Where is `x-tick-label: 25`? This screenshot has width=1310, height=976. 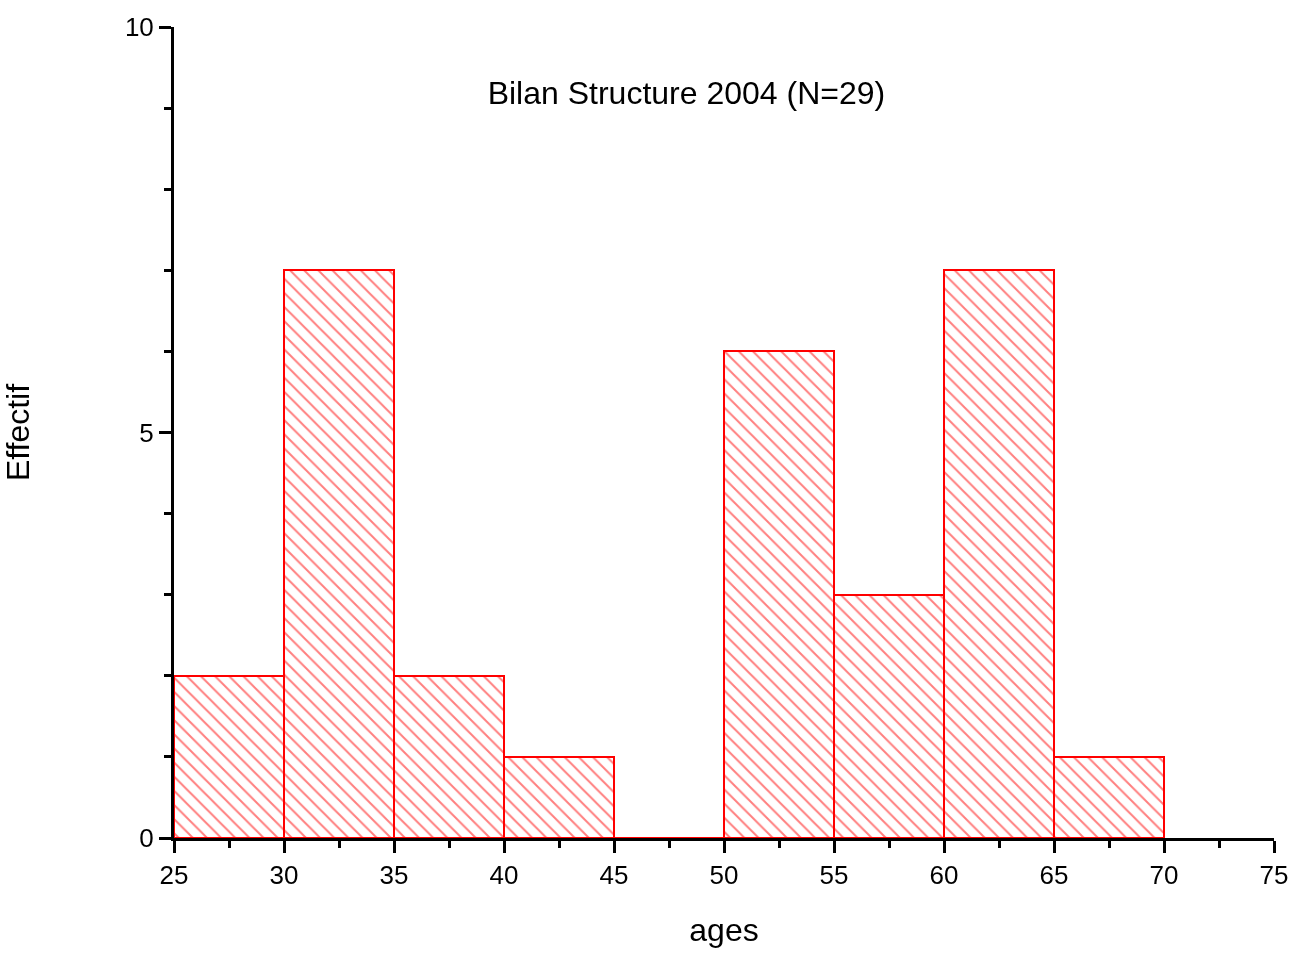
x-tick-label: 25 is located at coordinates (174, 875).